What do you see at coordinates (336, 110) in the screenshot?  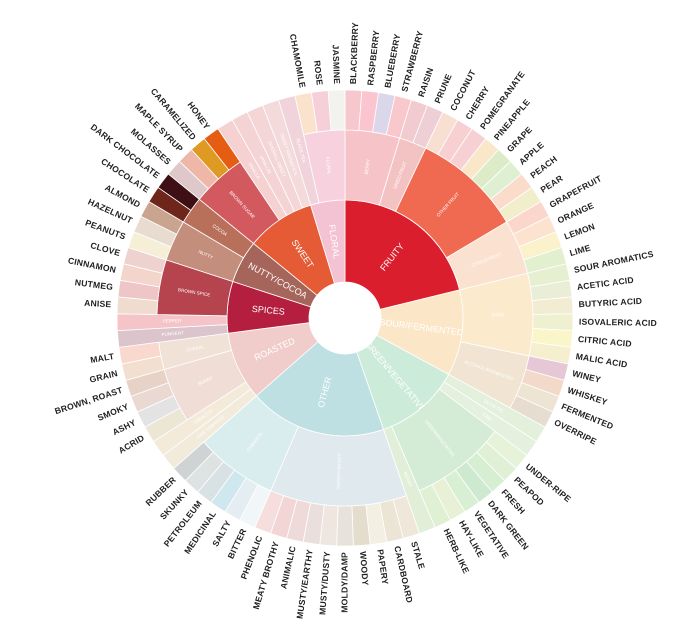 I see `attribute-segment-jasmine` at bounding box center [336, 110].